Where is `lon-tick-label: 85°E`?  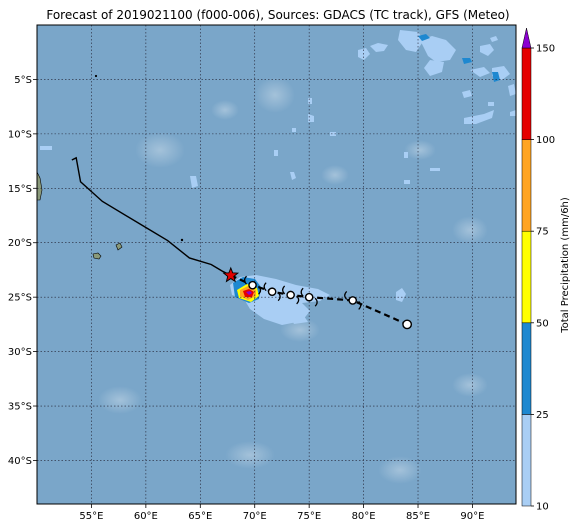
lon-tick-label: 85°E is located at coordinates (418, 516).